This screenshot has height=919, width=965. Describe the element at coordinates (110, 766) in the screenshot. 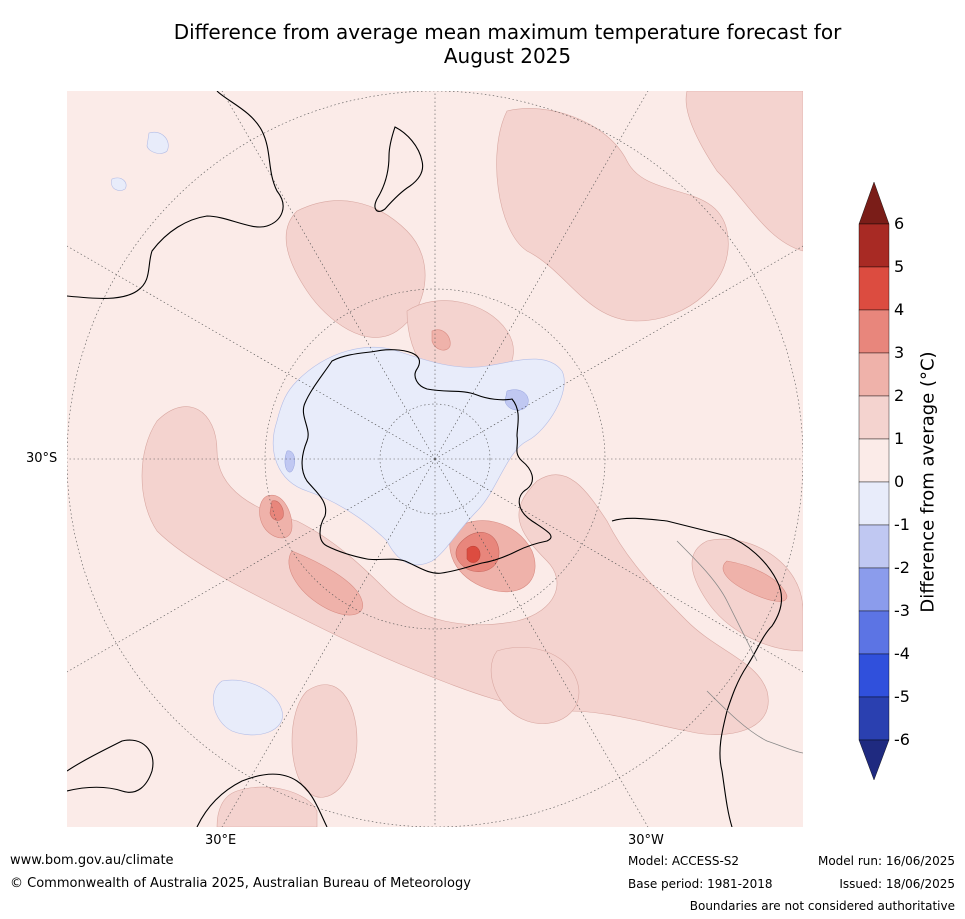

I see `africa-coast` at that location.